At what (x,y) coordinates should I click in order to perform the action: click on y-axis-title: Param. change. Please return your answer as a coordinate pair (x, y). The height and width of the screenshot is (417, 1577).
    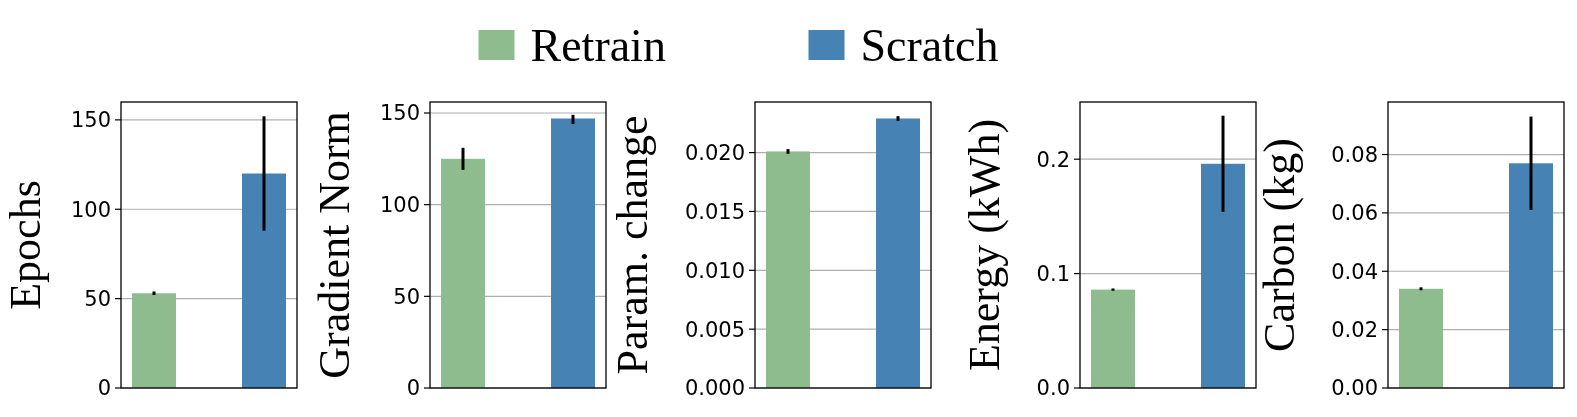
    Looking at the image, I should click on (632, 245).